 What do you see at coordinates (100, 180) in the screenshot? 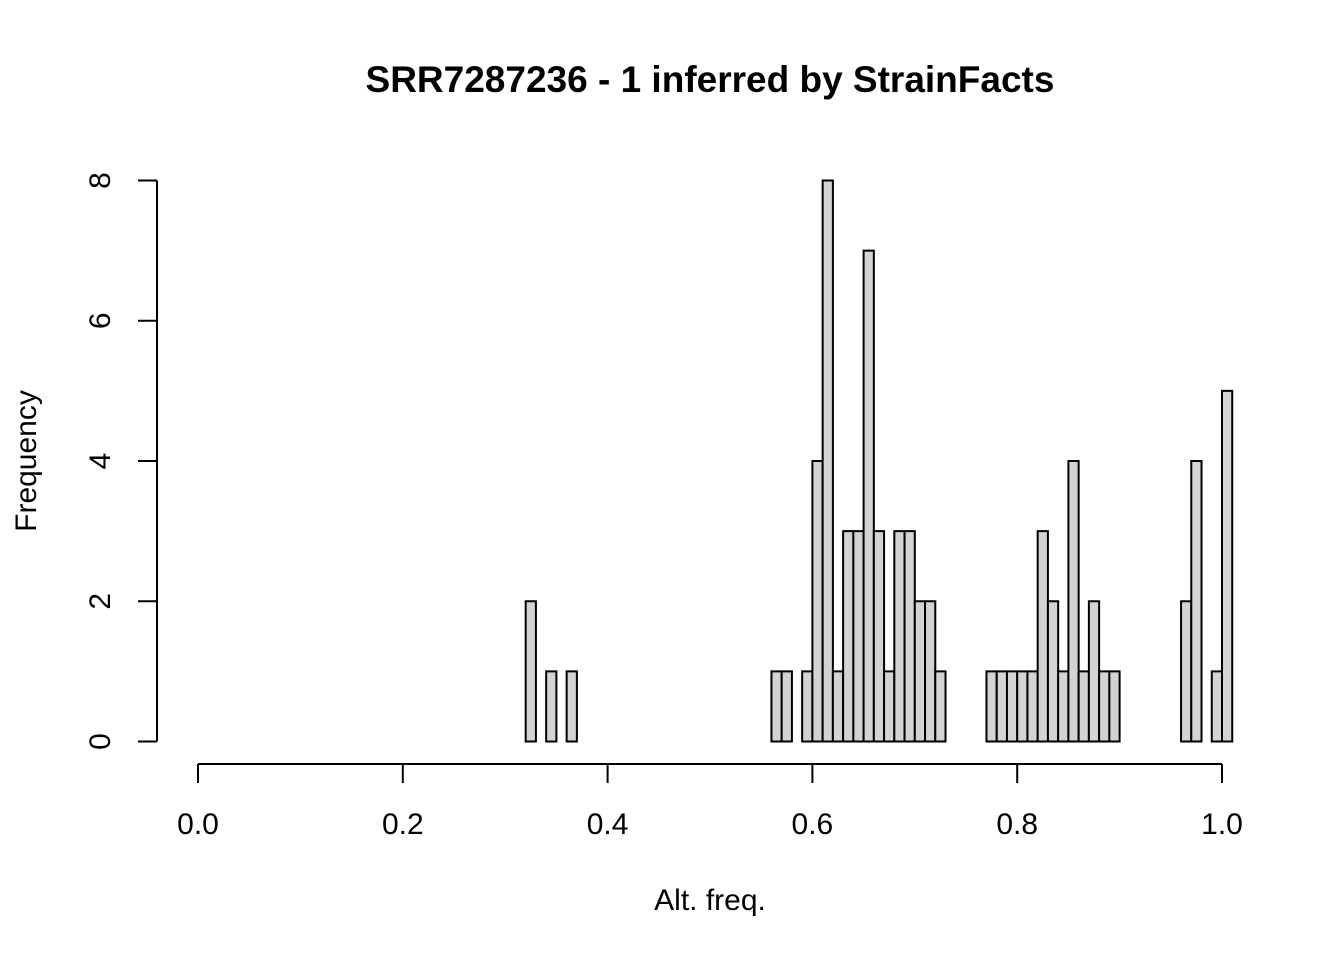
I see `y-tick-label: 8` at bounding box center [100, 180].